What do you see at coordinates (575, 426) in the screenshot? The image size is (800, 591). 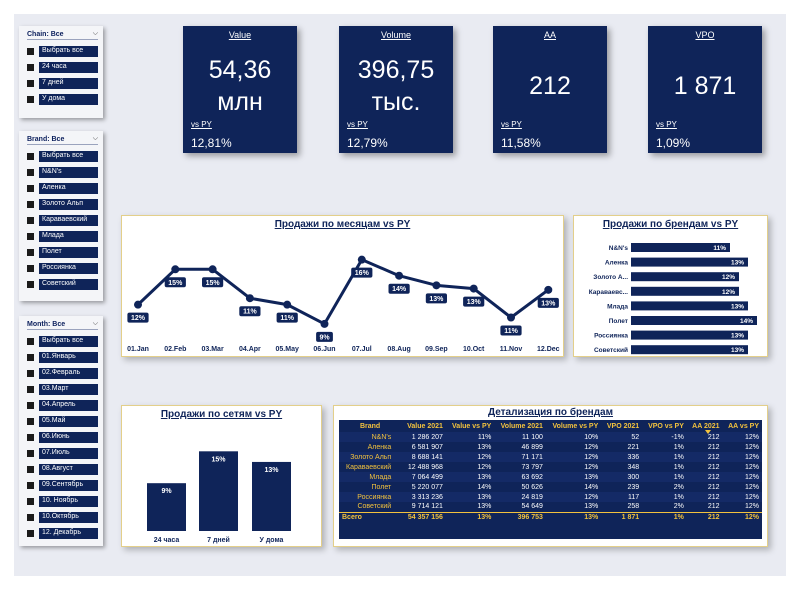 I see `column-header: Volume vs PY` at bounding box center [575, 426].